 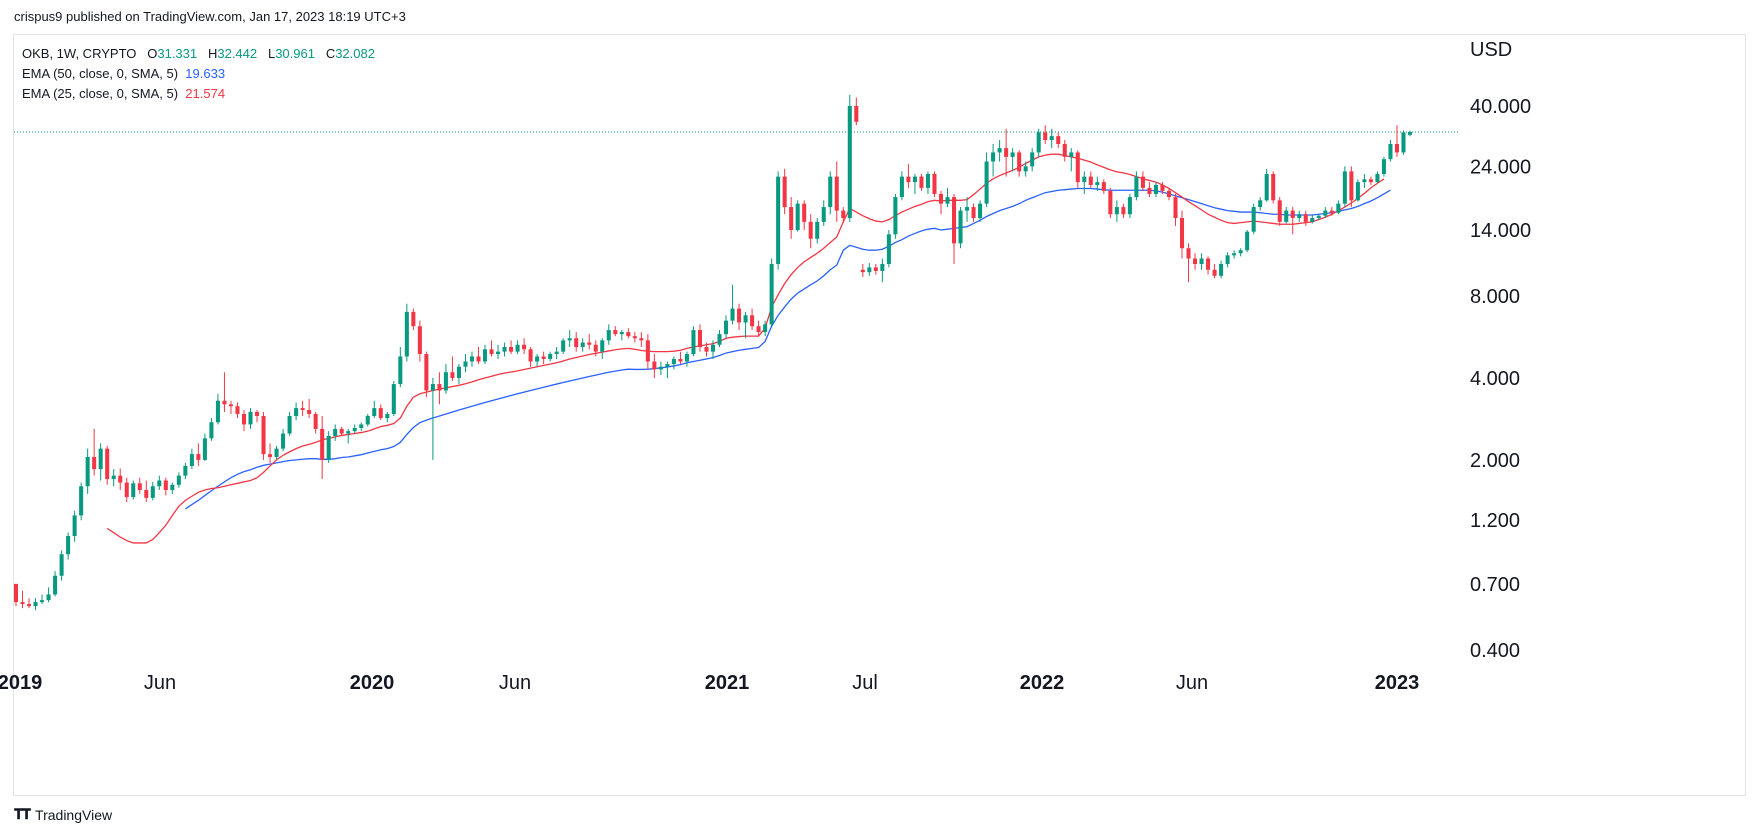 I want to click on y-axis-tick: 4.000, so click(x=1495, y=379).